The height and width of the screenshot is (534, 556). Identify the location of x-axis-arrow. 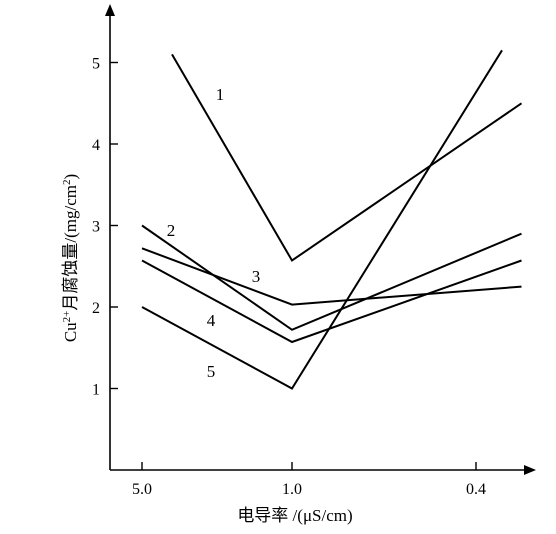
(530, 470).